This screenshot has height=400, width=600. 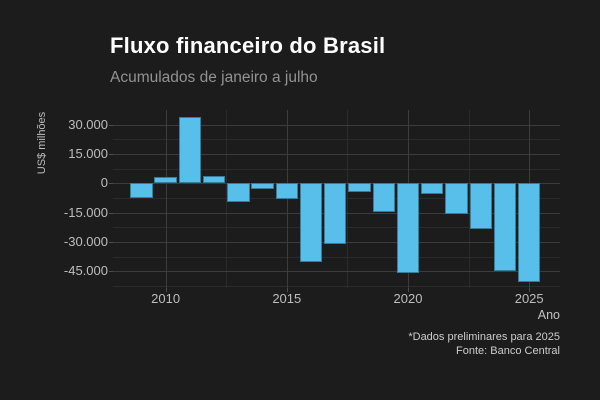 What do you see at coordinates (214, 77) in the screenshot?
I see `chart-subtitle: Acumulados de janeiro a julho` at bounding box center [214, 77].